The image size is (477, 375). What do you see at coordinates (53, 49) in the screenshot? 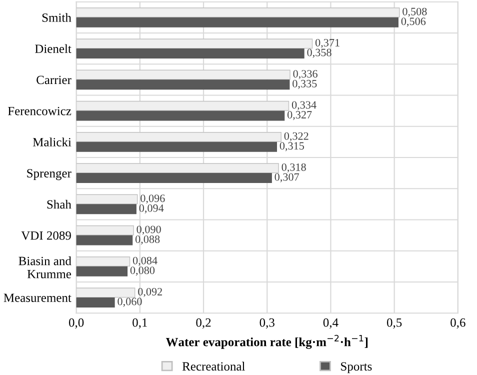
I see `y-tick-label: Dienelt` at bounding box center [53, 49].